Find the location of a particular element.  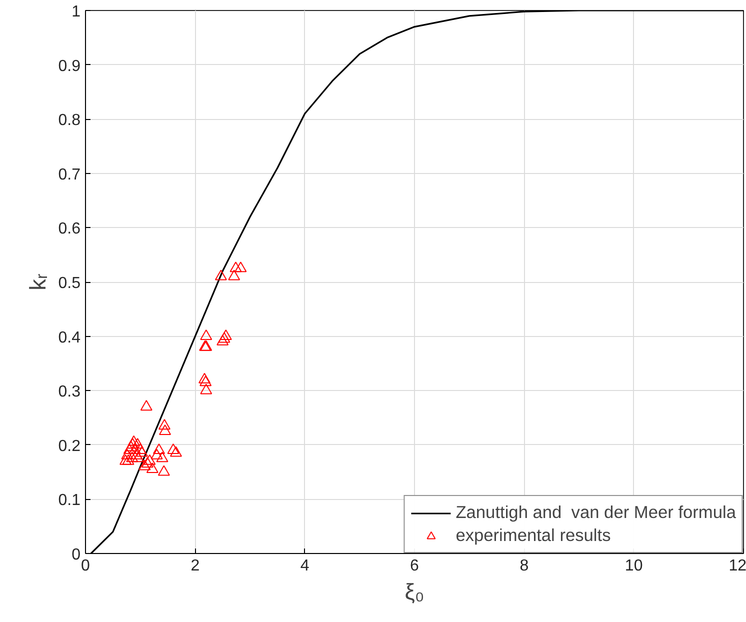

y-tick-label: 0.6 is located at coordinates (69, 229).